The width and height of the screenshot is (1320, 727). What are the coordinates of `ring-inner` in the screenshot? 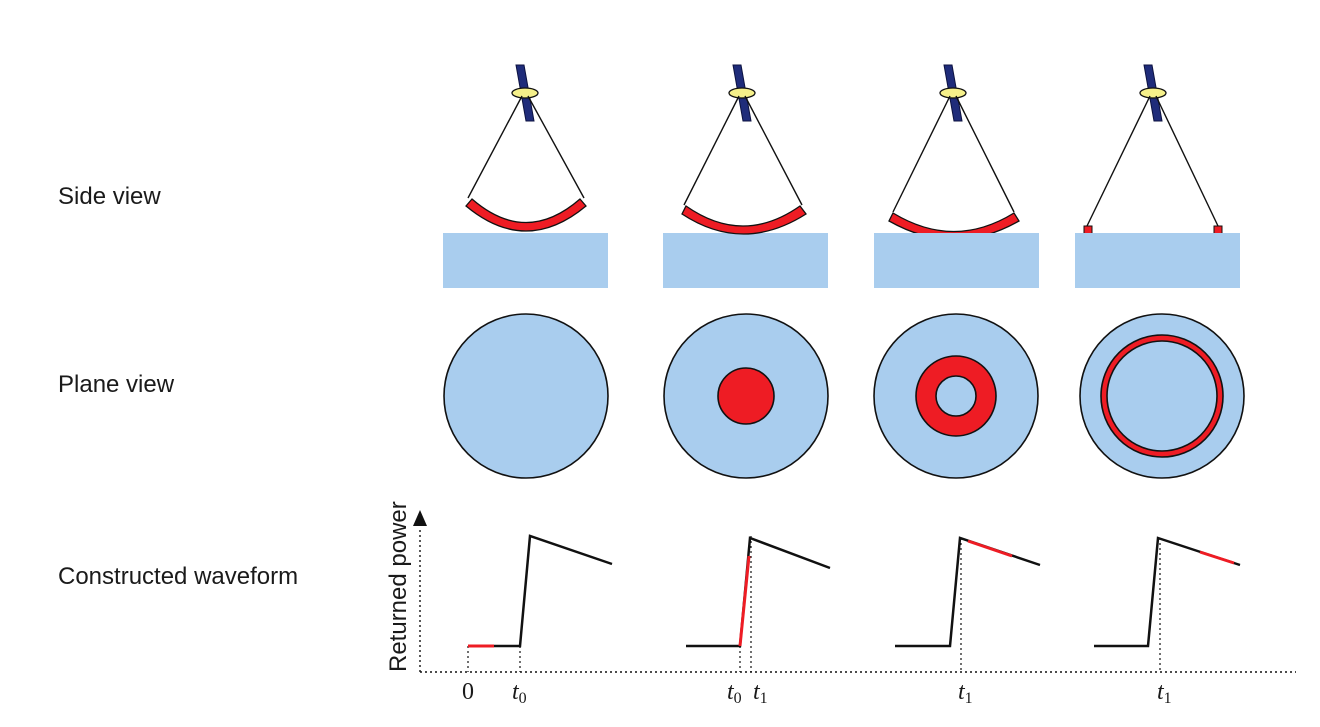 It's located at (1162, 396).